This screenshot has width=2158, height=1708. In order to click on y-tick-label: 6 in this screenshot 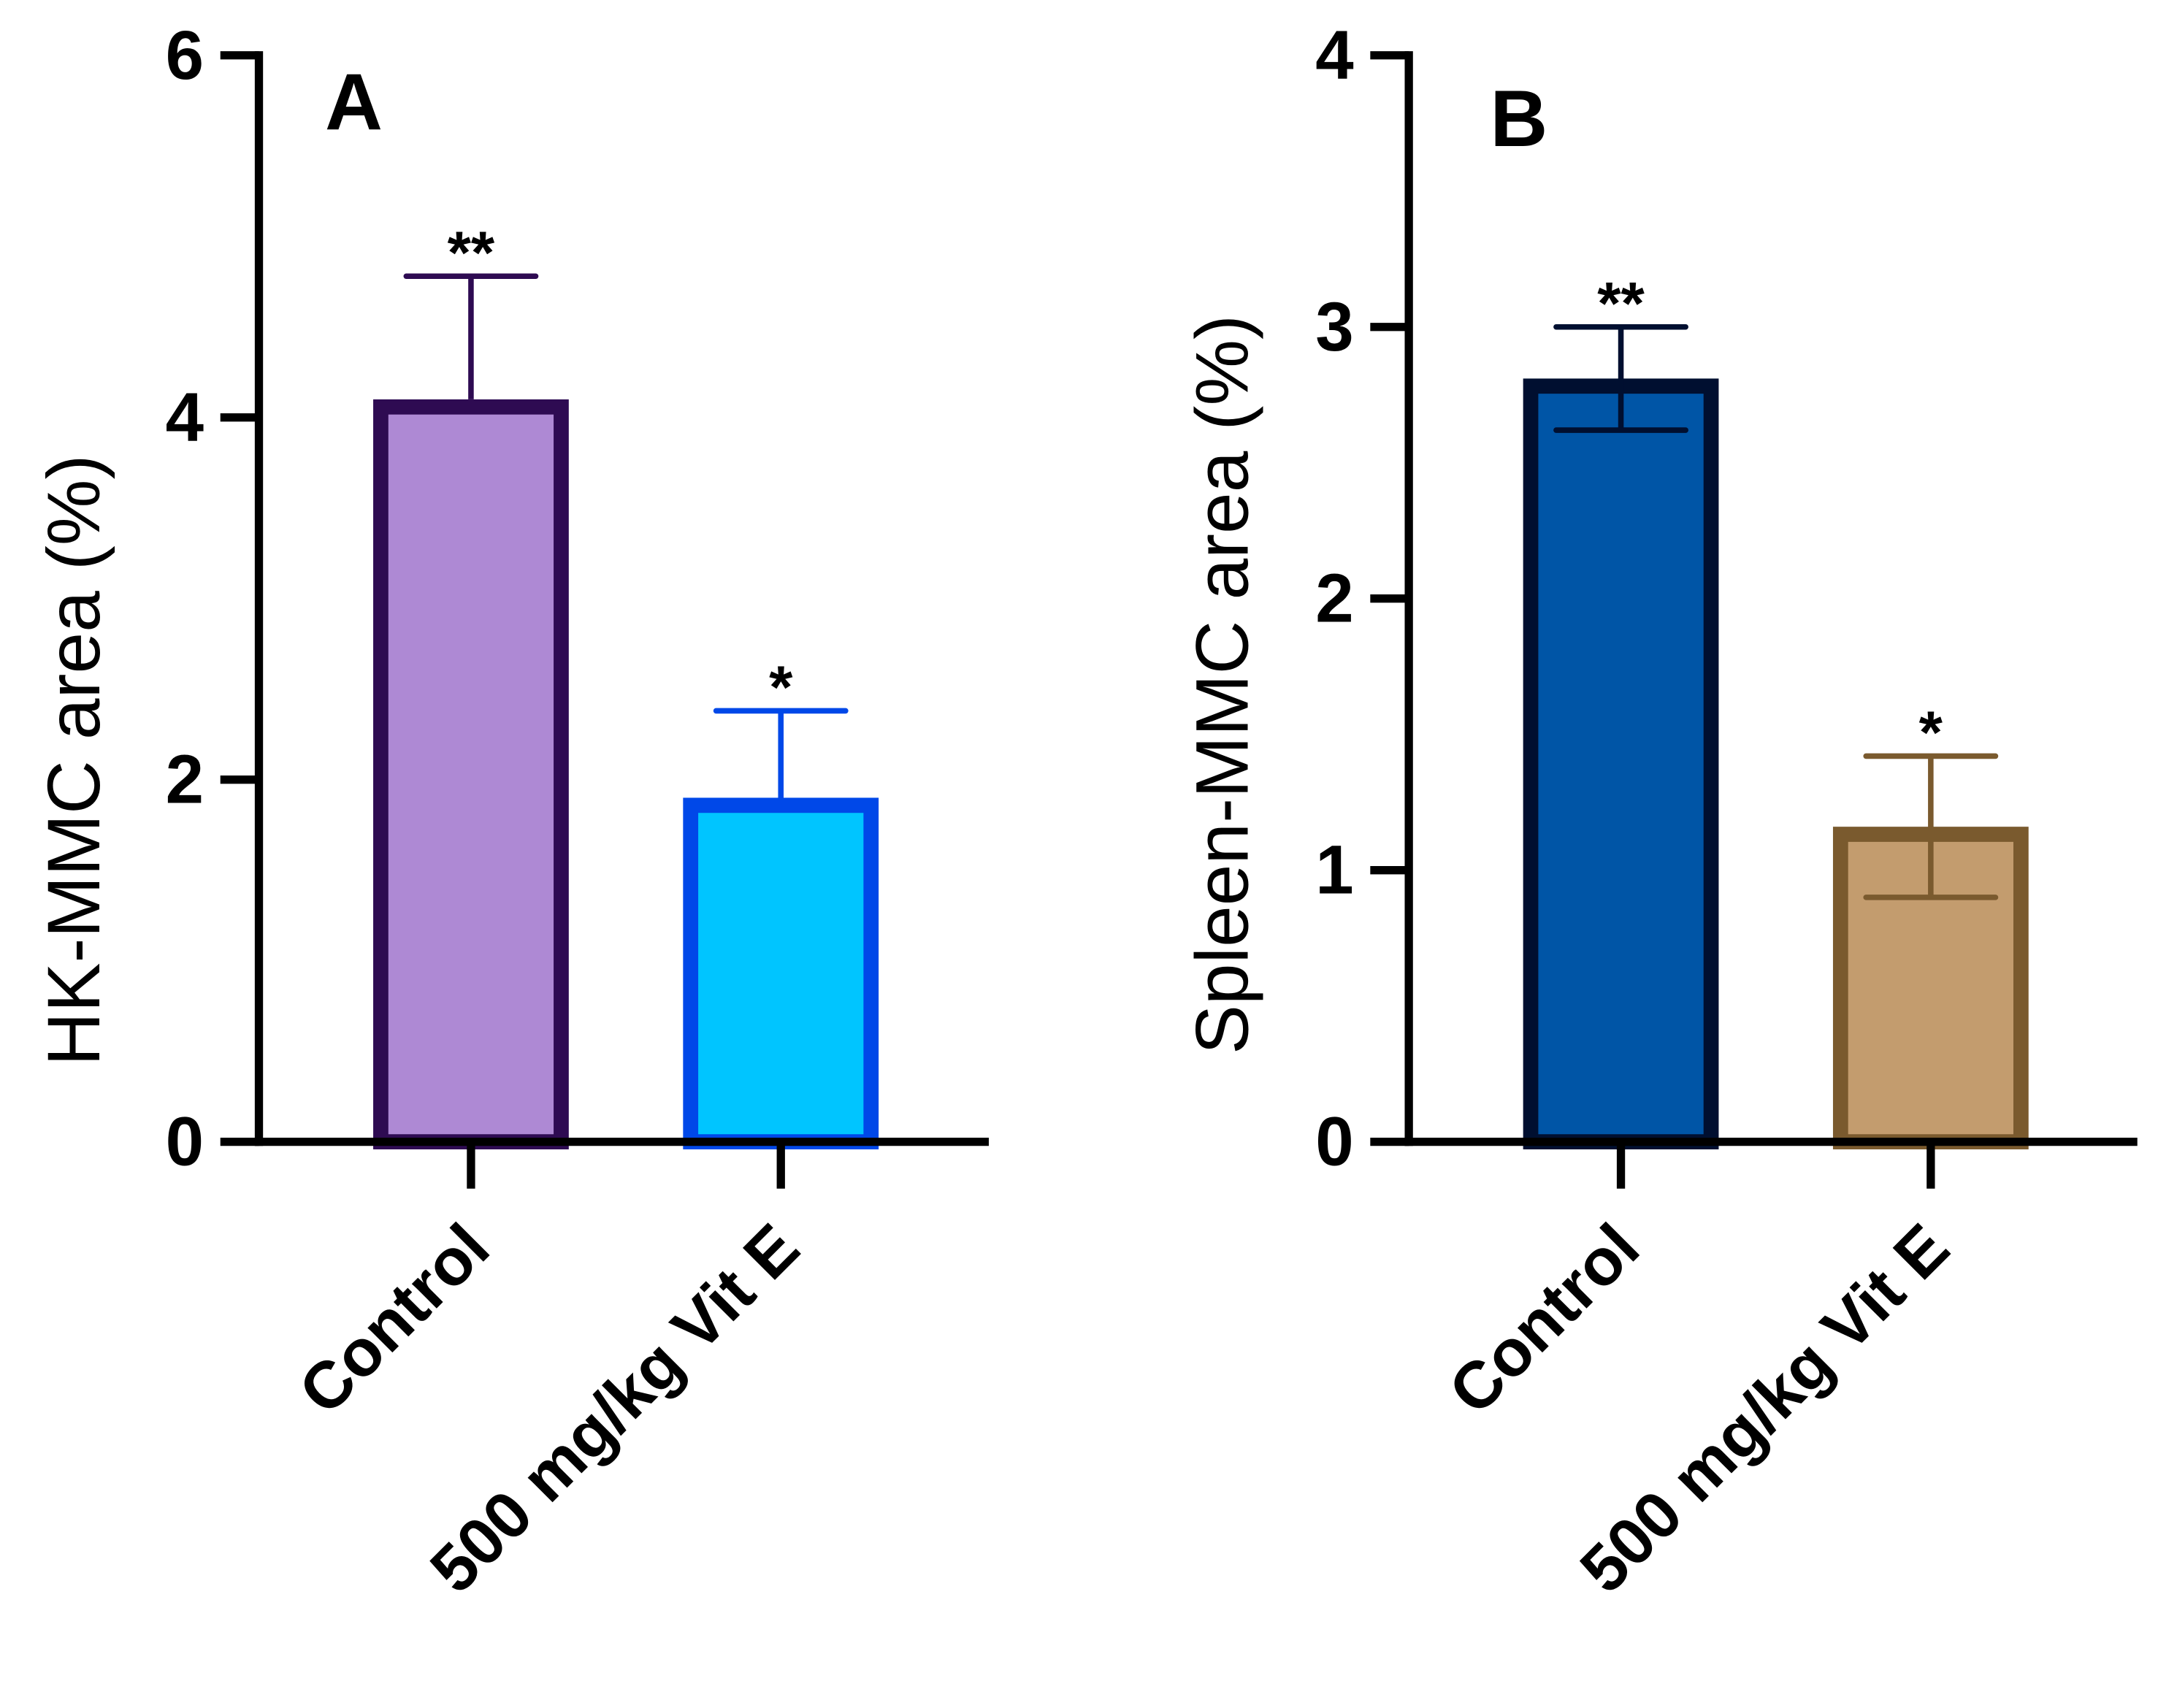, I will do `click(185, 55)`.